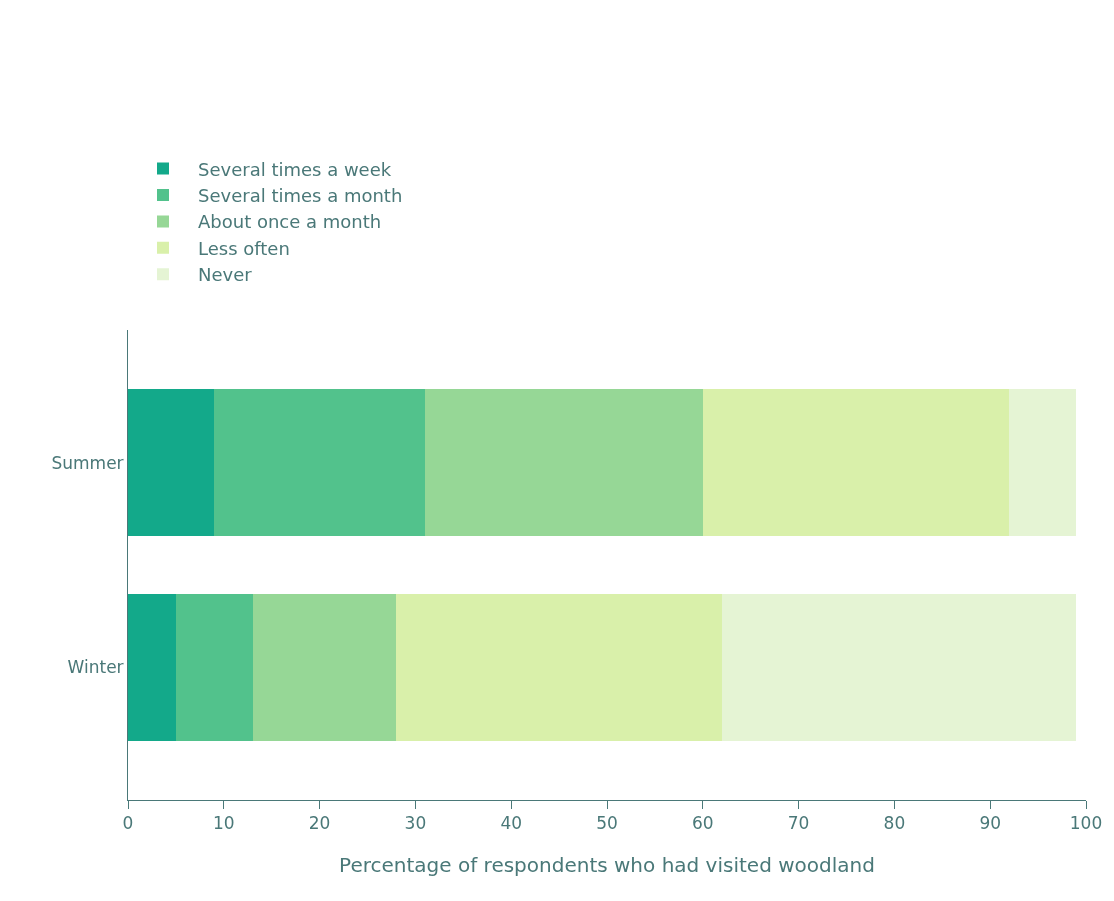 This screenshot has height=901, width=1114. Describe the element at coordinates (95, 667) in the screenshot. I see `y-tick-label: Winter` at that location.